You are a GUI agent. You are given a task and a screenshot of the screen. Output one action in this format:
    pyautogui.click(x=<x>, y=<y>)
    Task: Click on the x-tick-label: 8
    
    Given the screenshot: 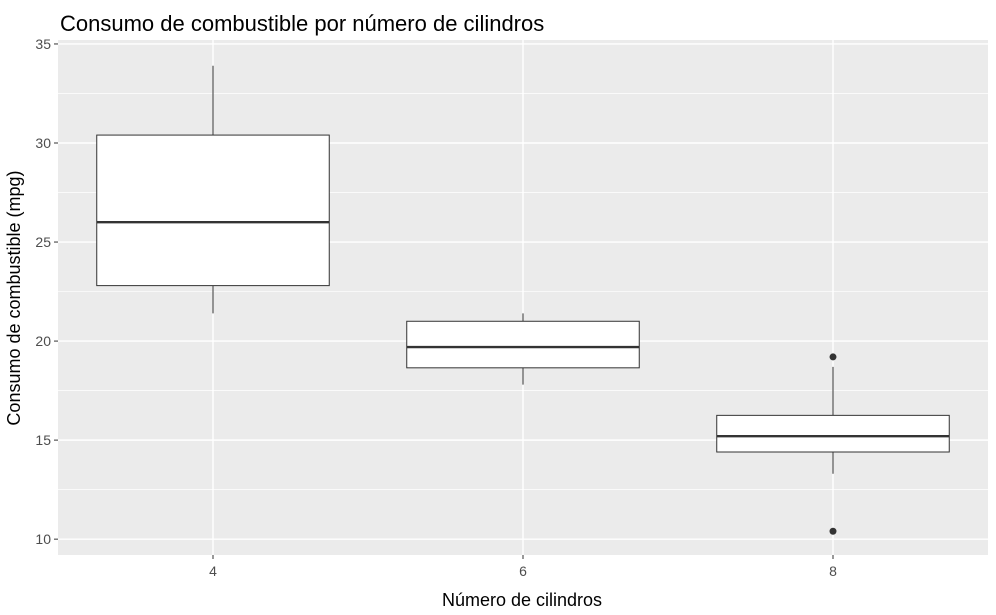 What is the action you would take?
    pyautogui.click(x=833, y=571)
    